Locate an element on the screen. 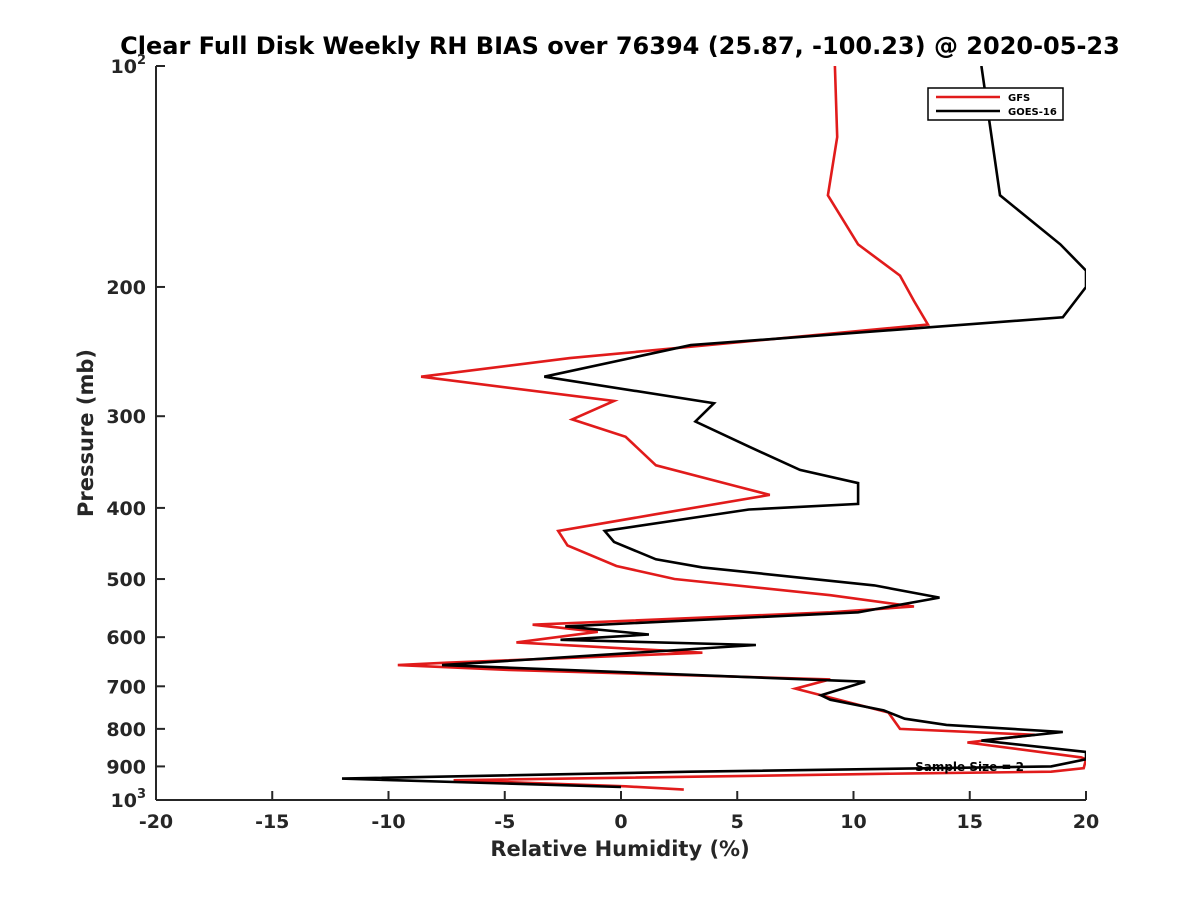  x-tick-label: -20 is located at coordinates (156, 822).